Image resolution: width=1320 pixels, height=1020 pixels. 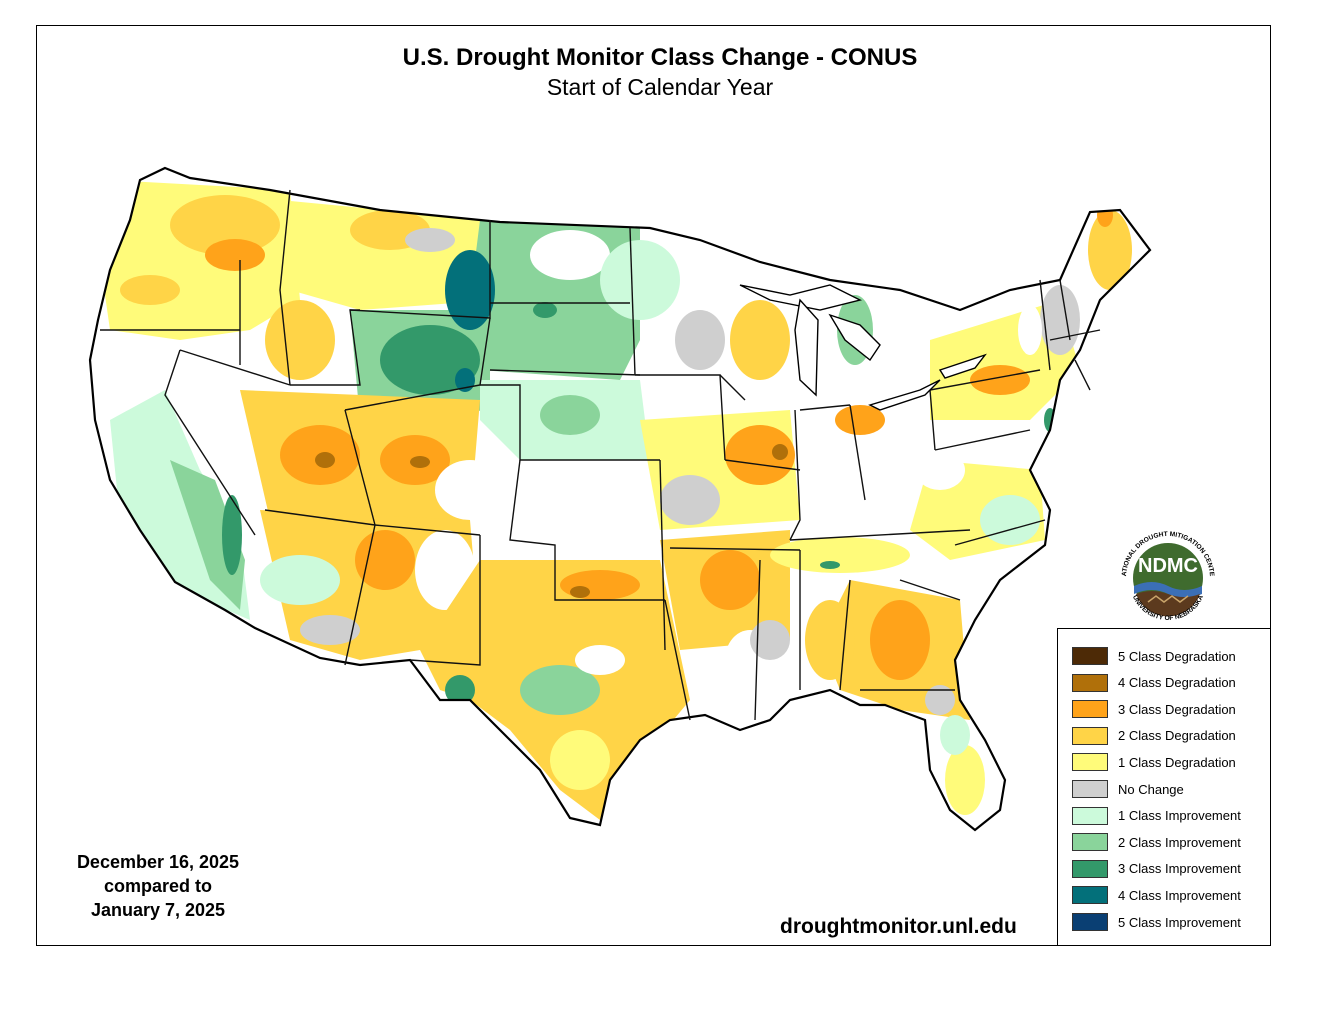 I want to click on legend-item: No Change, so click(x=1128, y=789).